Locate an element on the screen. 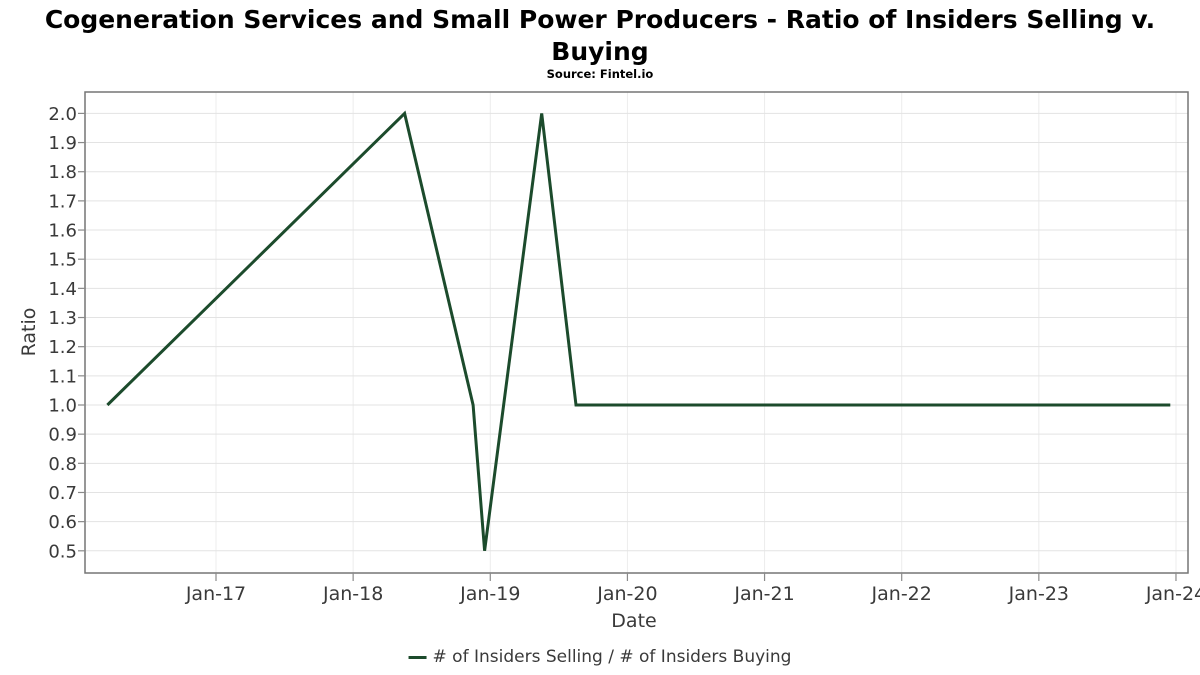 The width and height of the screenshot is (1200, 675). y-tick-label: 2.0 is located at coordinates (62, 114).